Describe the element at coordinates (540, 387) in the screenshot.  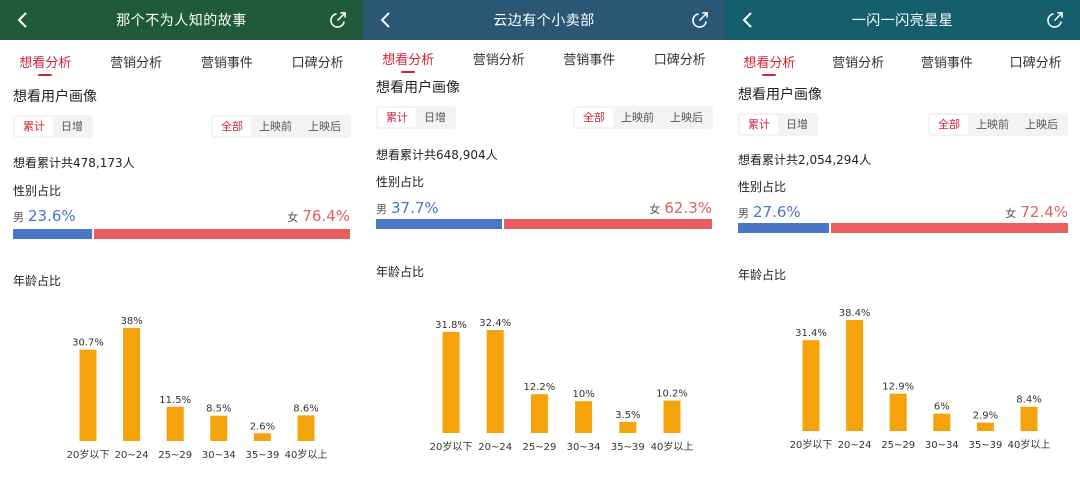
I see `age-bar-value-label: 12.2%` at that location.